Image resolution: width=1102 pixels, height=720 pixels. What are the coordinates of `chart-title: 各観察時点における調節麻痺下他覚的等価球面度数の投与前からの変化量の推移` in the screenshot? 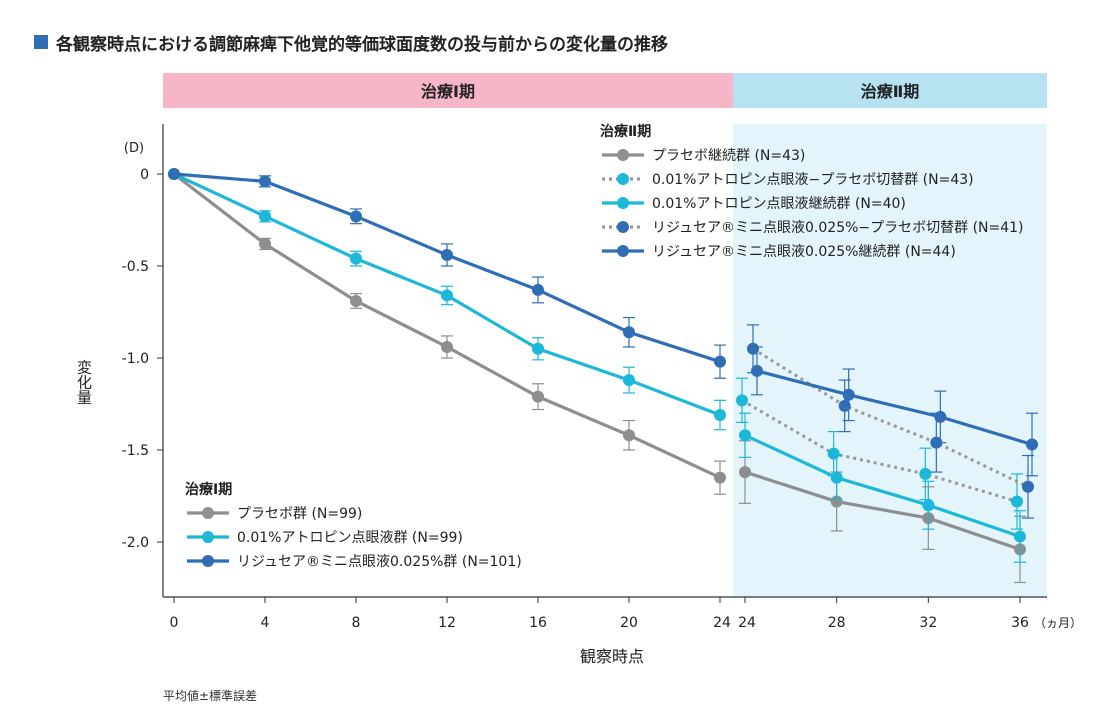 It's located at (362, 44).